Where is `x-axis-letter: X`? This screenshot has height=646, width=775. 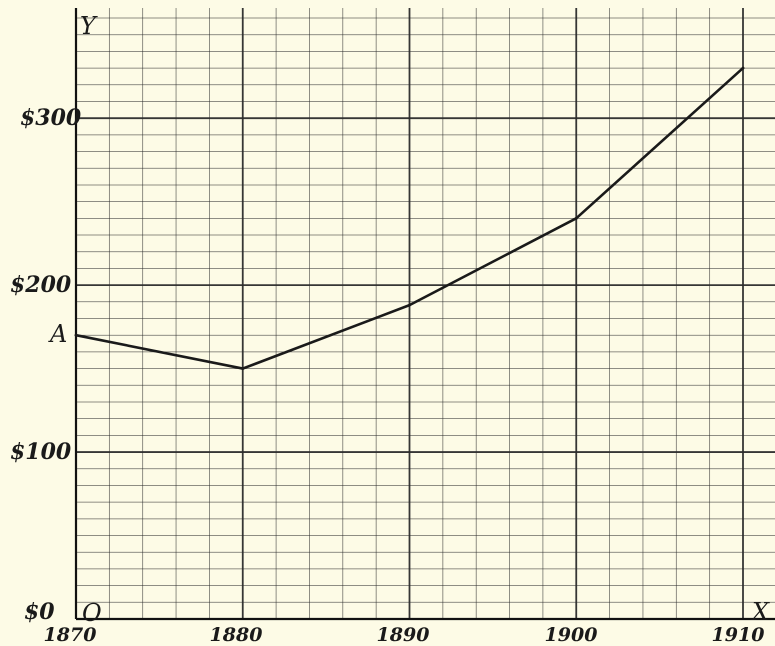
x-axis-letter: X is located at coordinates (761, 612).